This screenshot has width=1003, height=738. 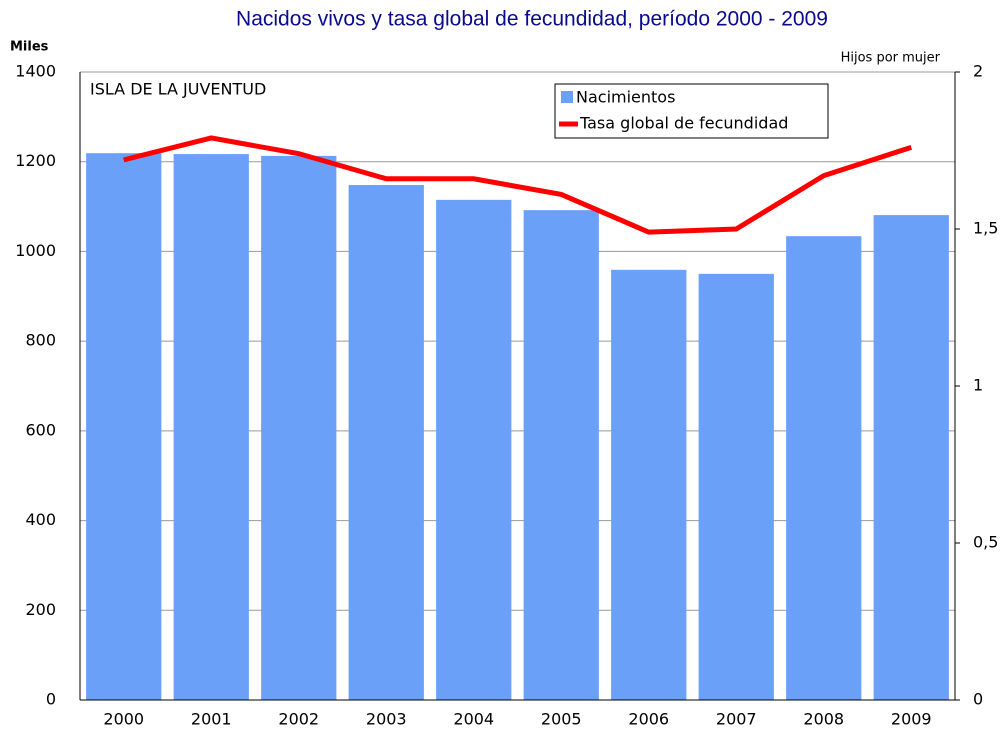 I want to click on y-tick-label: 400, so click(x=40, y=519).